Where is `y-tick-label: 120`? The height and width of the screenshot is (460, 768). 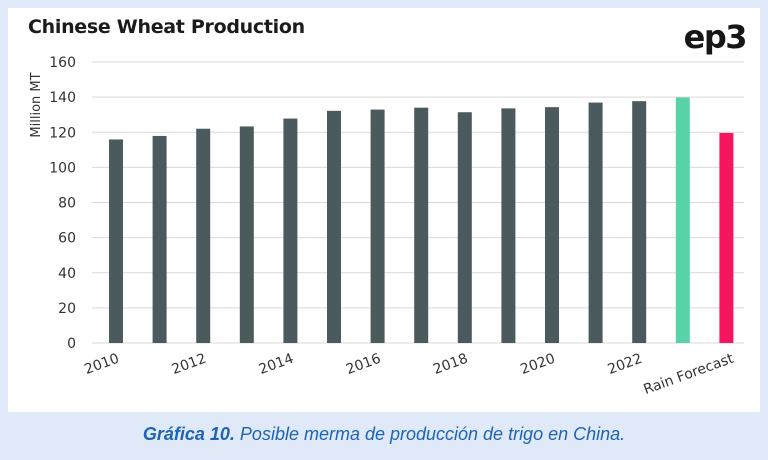
y-tick-label: 120 is located at coordinates (62, 133).